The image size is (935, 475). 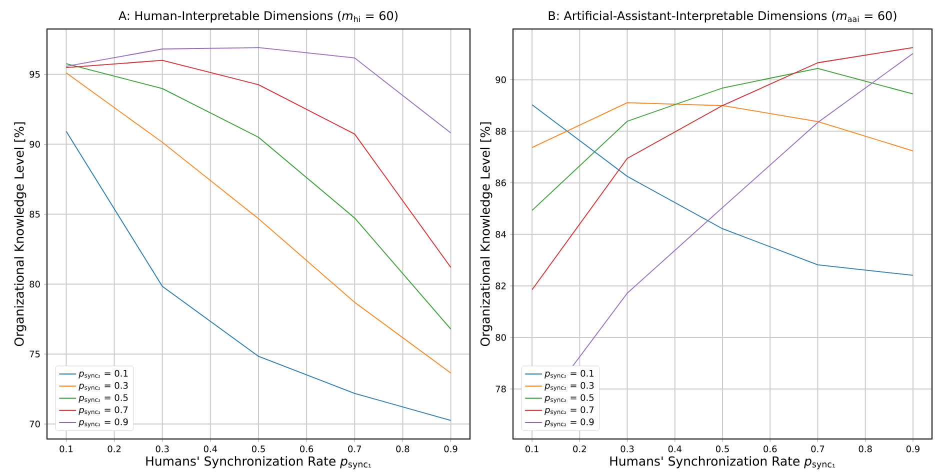 What do you see at coordinates (35, 74) in the screenshot?
I see `y-tick-label: 95` at bounding box center [35, 74].